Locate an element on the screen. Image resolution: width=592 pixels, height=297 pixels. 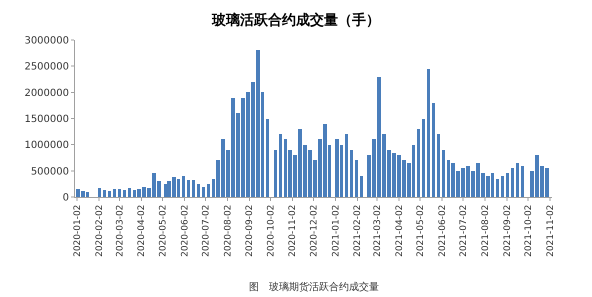
y-tick-label: 1000000 is located at coordinates (46, 146).